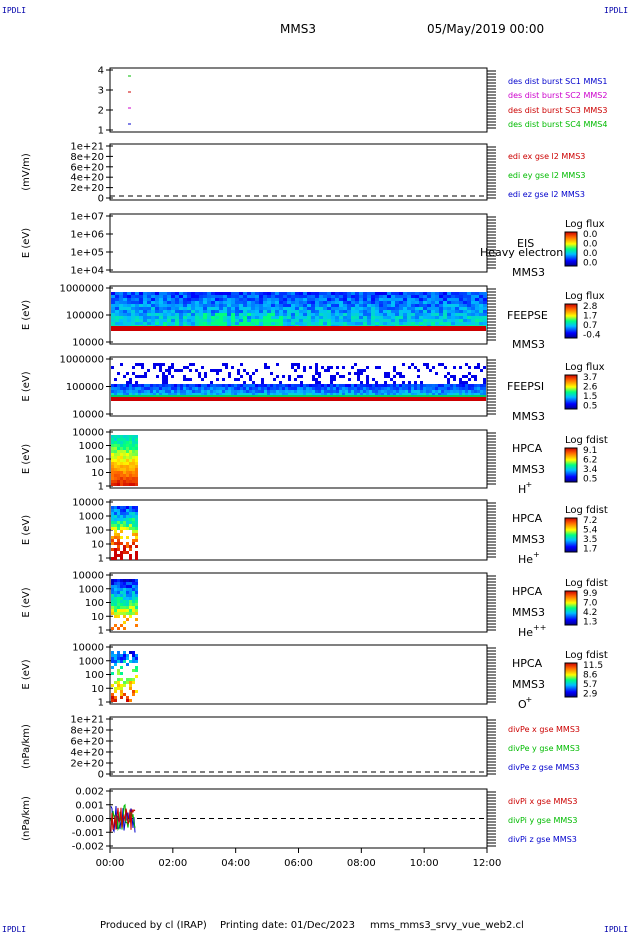 The image size is (630, 934). What do you see at coordinates (26, 602) in the screenshot?
I see `y-axis-label: E (eV)` at bounding box center [26, 602].